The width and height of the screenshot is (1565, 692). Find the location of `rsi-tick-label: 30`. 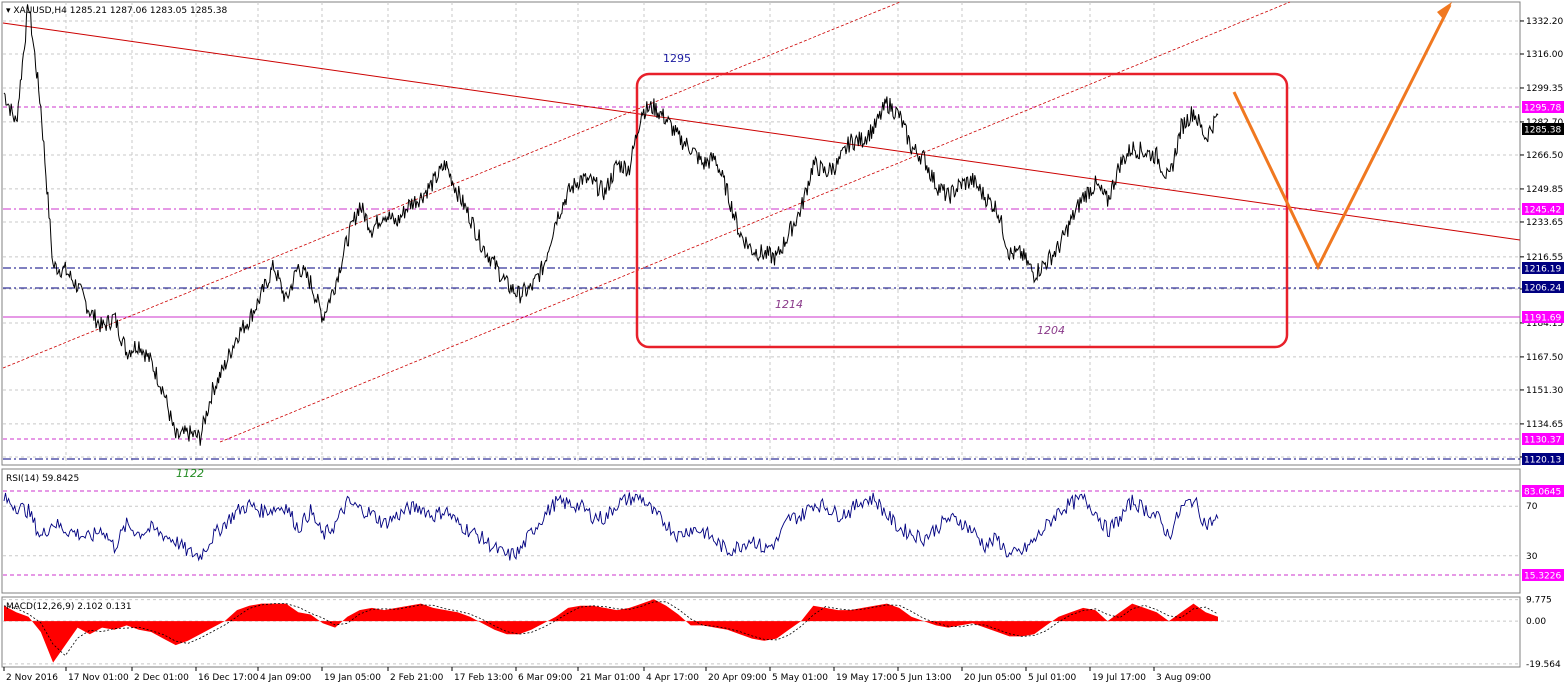

rsi-tick-label: 30 is located at coordinates (1532, 557).